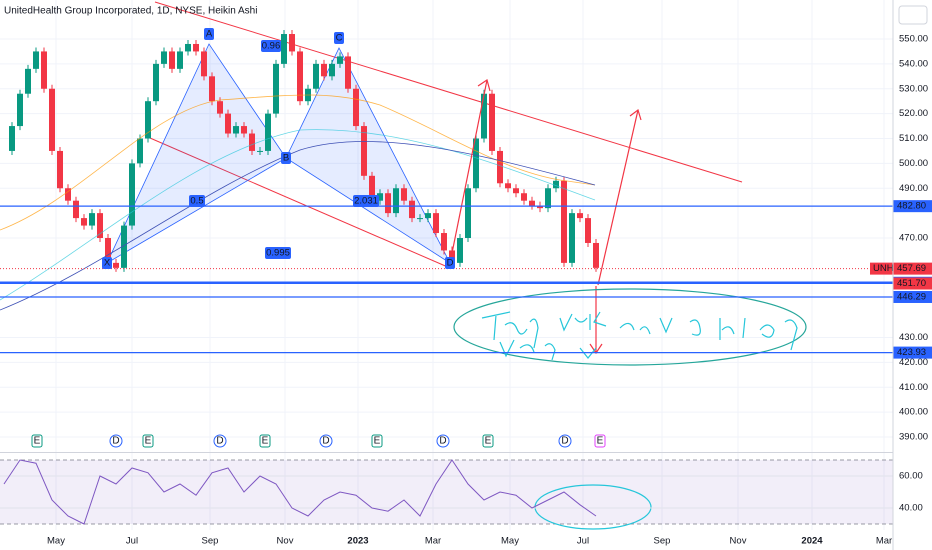 The width and height of the screenshot is (932, 550). Describe the element at coordinates (913, 15) in the screenshot. I see `settings-button` at that location.